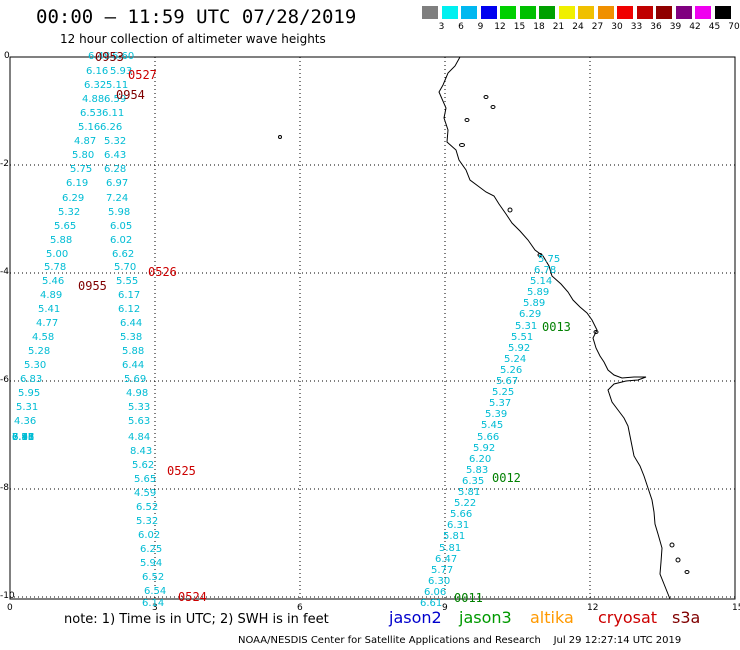 The width and height of the screenshot is (740, 650). I want to click on swh-value: 5.31, so click(526, 326).